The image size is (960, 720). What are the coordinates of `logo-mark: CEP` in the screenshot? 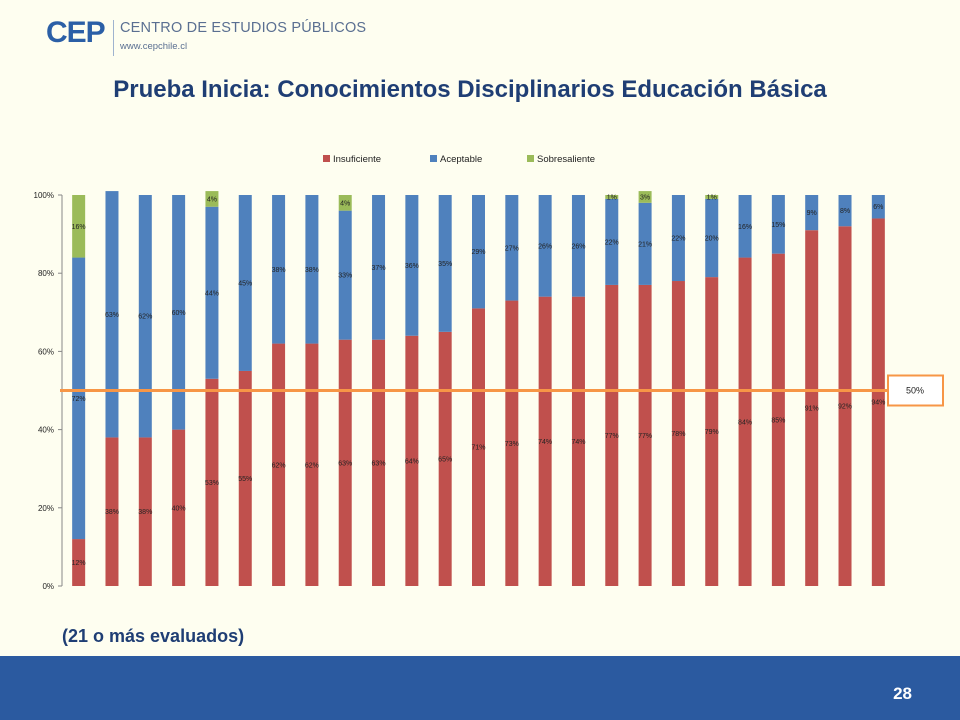 It's located at (76, 32).